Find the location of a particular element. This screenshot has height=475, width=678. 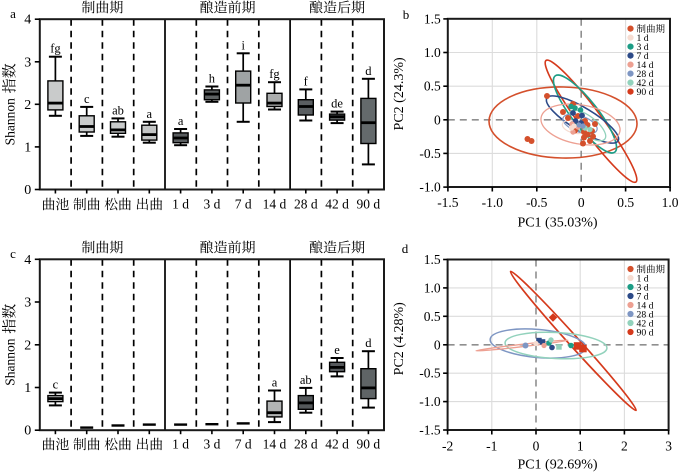

svg-text: e is located at coordinates (337, 350).